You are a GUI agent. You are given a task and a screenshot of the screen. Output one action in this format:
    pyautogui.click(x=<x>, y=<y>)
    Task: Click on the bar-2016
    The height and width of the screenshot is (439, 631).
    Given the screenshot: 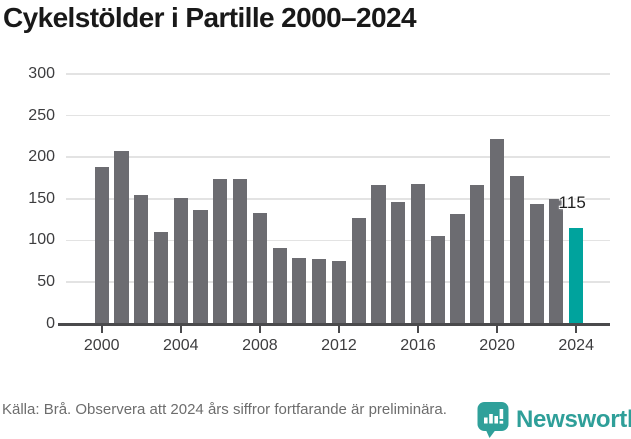 What is the action you would take?
    pyautogui.click(x=418, y=253)
    